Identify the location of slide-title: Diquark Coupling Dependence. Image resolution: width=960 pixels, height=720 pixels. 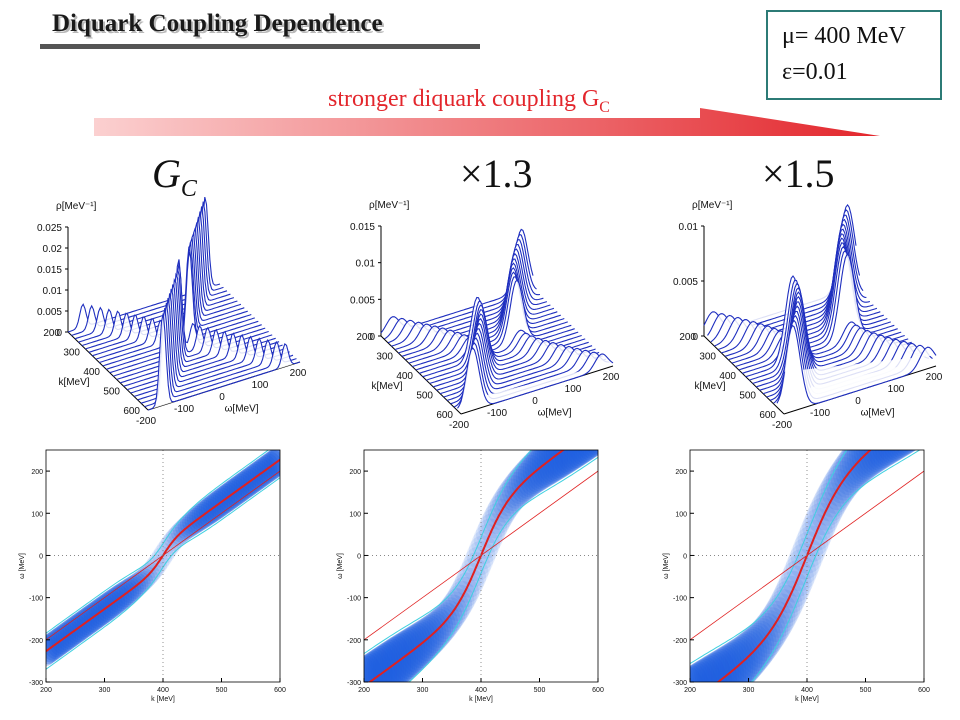
(217, 23).